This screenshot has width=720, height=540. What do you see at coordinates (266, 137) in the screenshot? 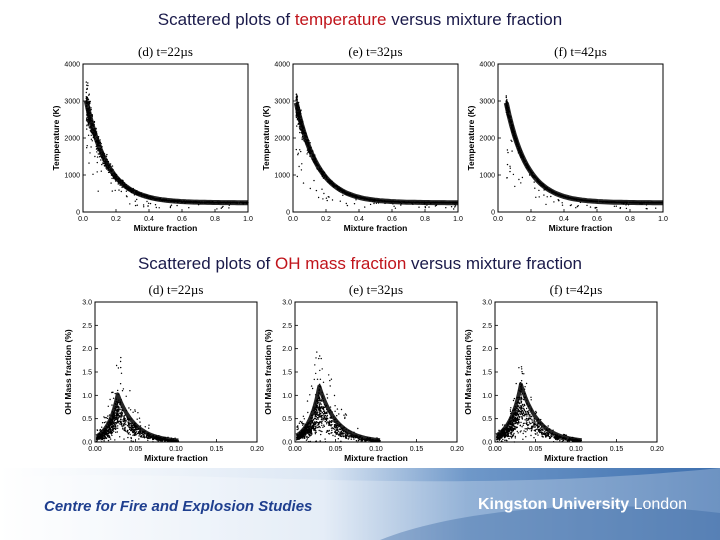
I see `y-axis-label: Temperature (K)` at bounding box center [266, 137].